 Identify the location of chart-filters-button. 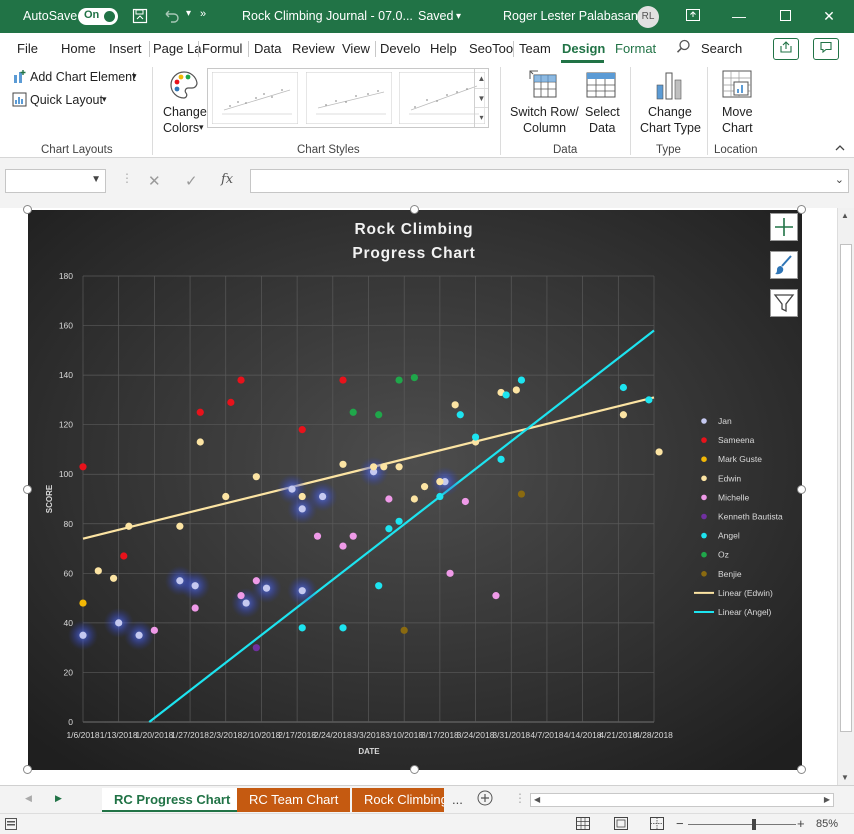
(784, 303).